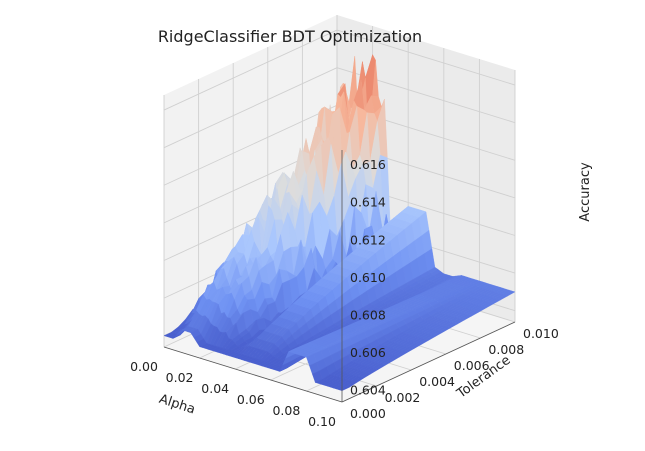 This screenshot has width=645, height=451. I want to click on accuracy-tick-label: 0.616, so click(368, 164).